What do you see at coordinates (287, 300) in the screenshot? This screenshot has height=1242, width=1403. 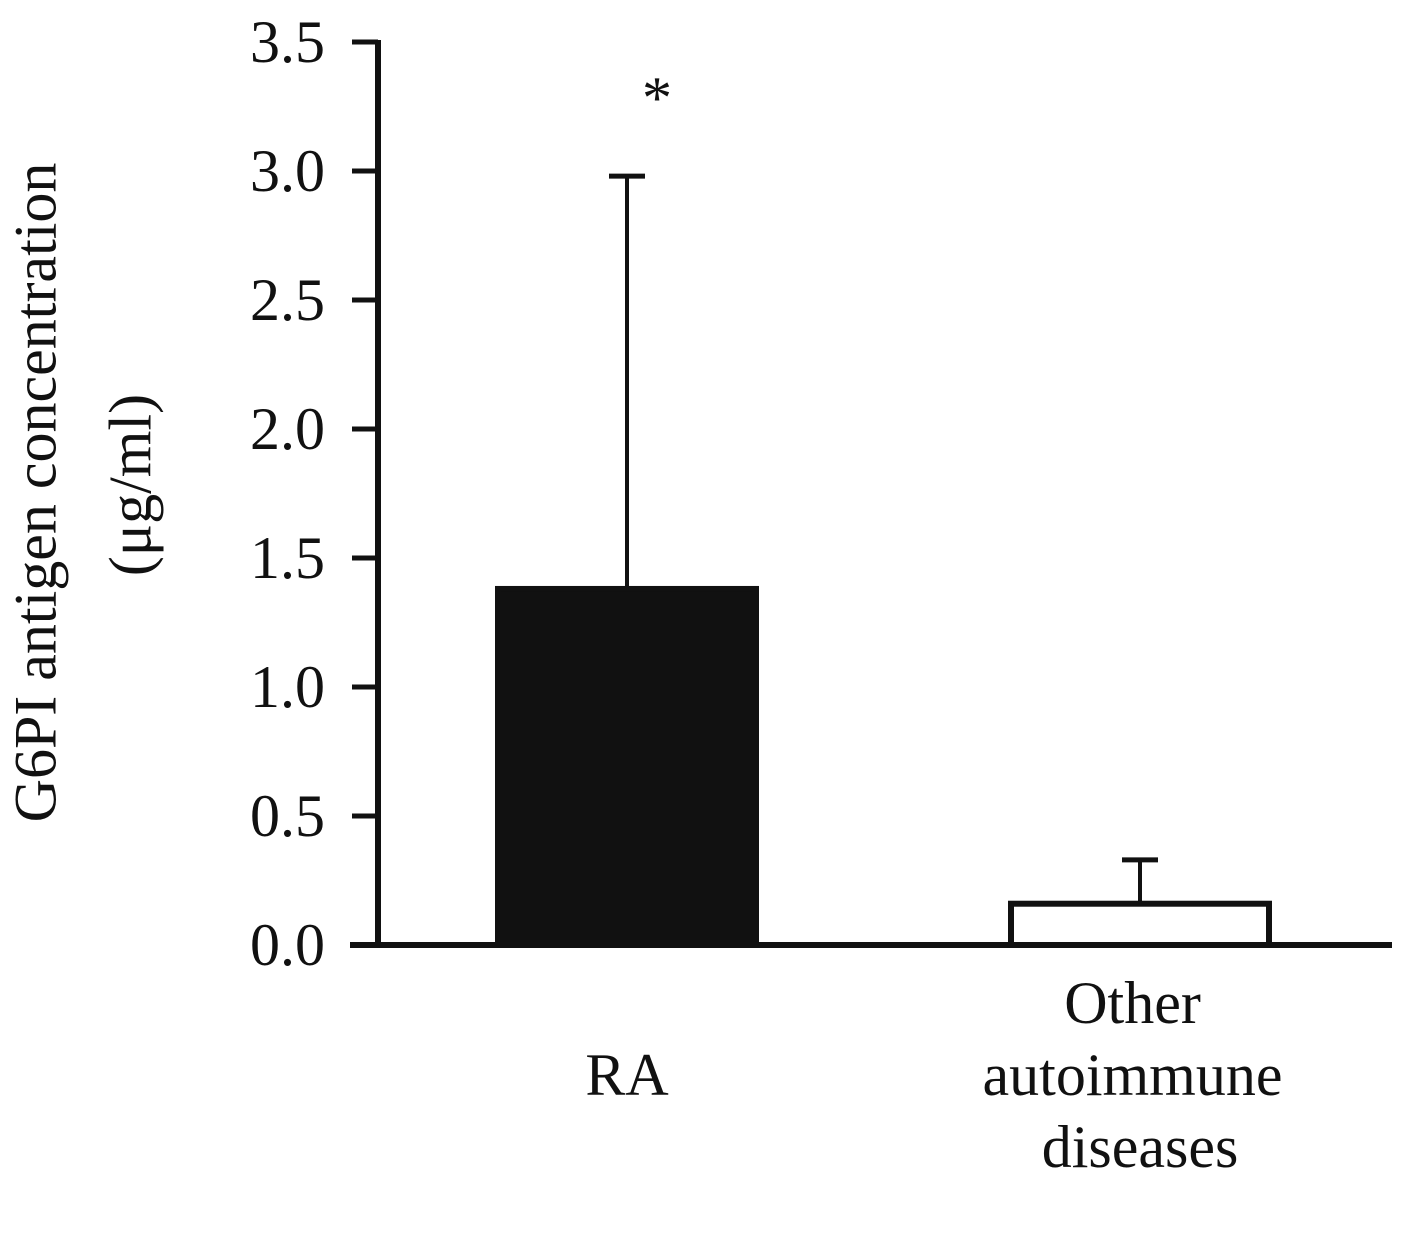 I see `y-tick-label: 2.5` at bounding box center [287, 300].